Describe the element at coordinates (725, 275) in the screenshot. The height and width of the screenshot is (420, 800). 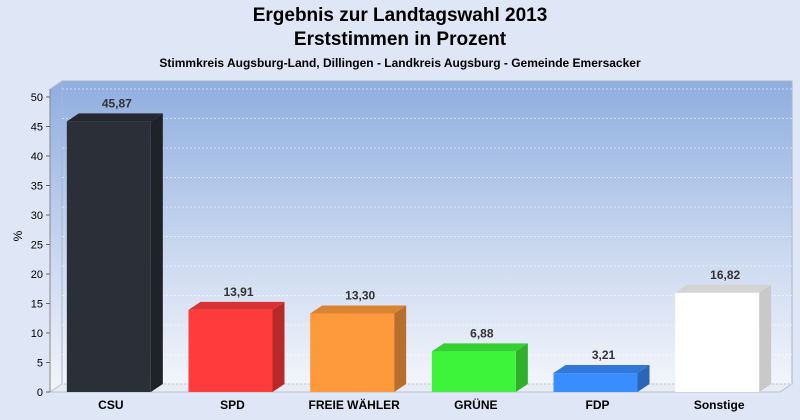
I see `data-label: 16,82` at that location.